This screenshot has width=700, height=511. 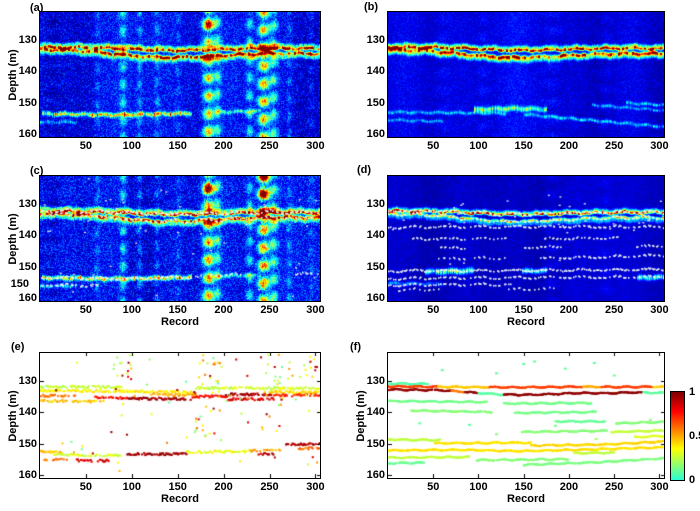 I want to click on panel-c-xtick-150: 150, so click(x=177, y=310).